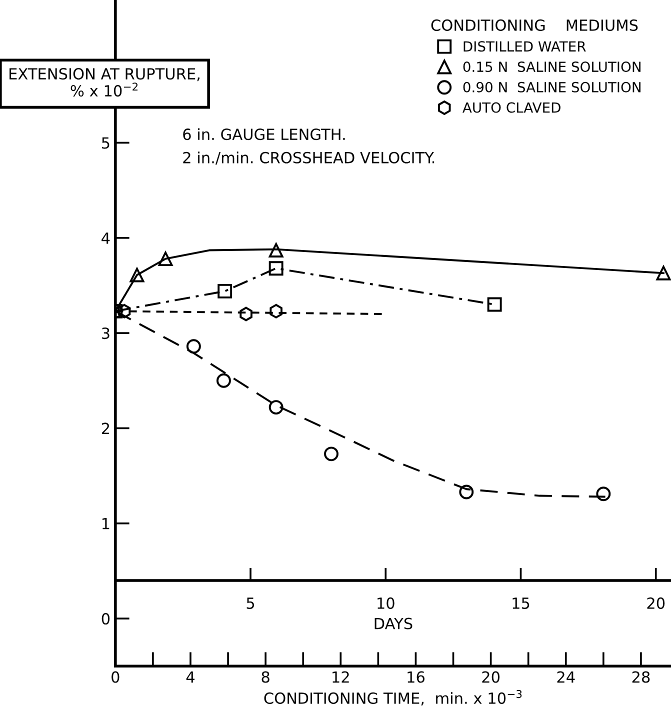 The image size is (671, 728). What do you see at coordinates (266, 677) in the screenshot?
I see `x-tick-label: 8` at bounding box center [266, 677].